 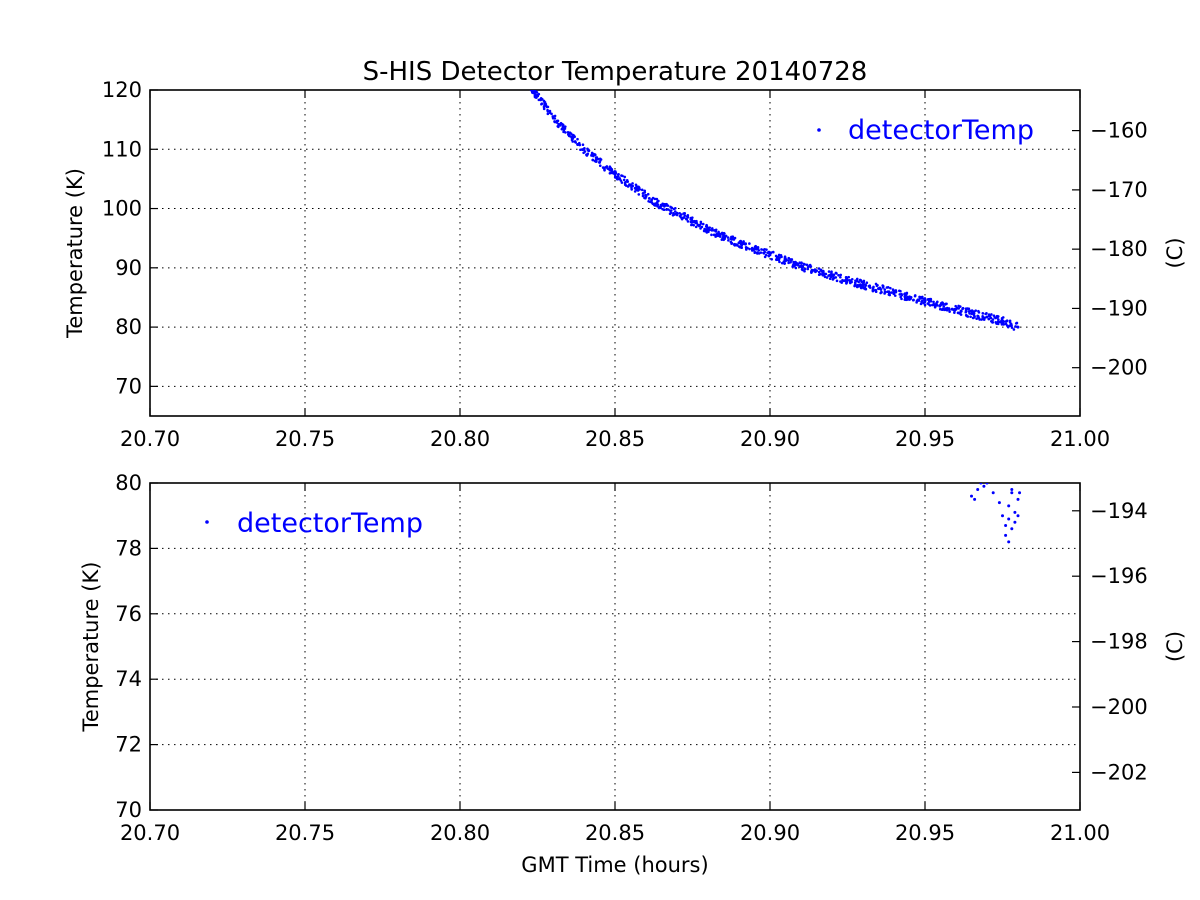 What do you see at coordinates (91, 647) in the screenshot?
I see `y-axis-label: Temperature (K)` at bounding box center [91, 647].